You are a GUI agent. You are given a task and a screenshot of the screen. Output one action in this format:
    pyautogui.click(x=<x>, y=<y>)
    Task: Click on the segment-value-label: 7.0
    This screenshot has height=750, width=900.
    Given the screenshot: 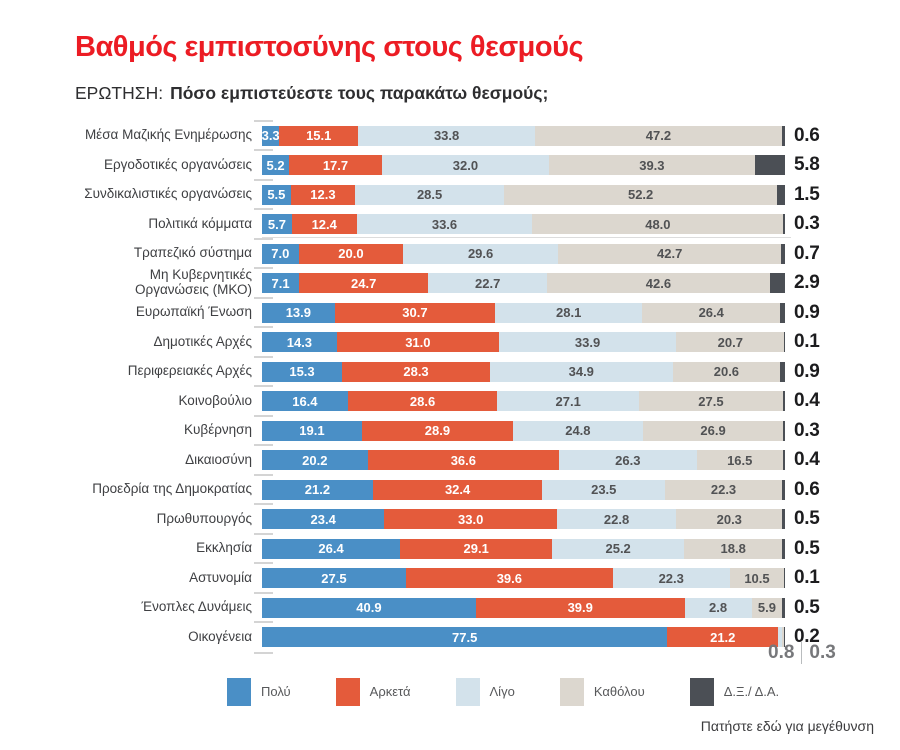 What is the action you would take?
    pyautogui.click(x=280, y=254)
    